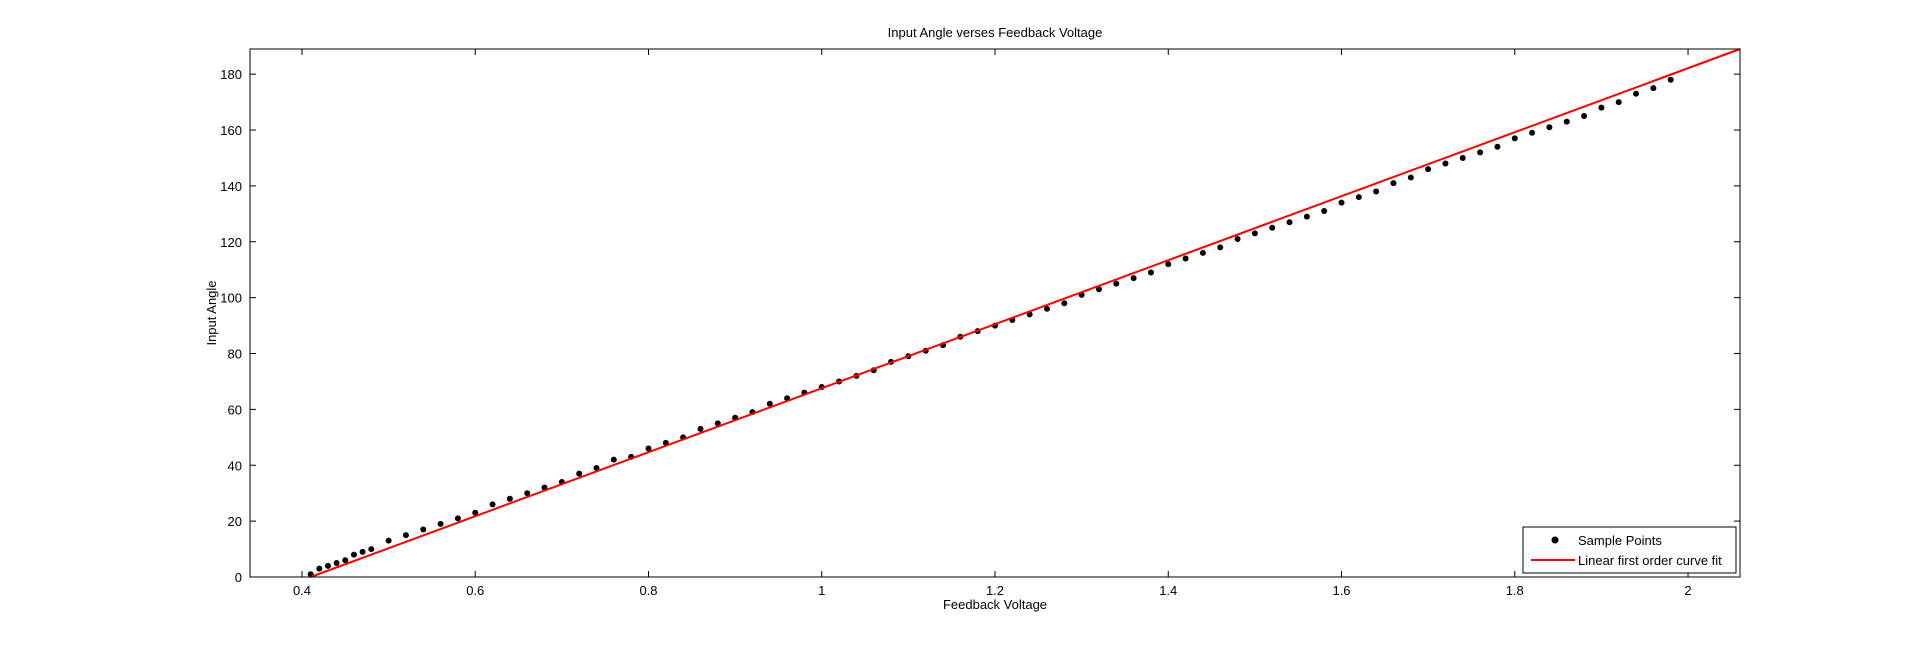 Image resolution: width=1920 pixels, height=645 pixels. Describe the element at coordinates (1168, 590) in the screenshot. I see `x-tick-label: 1.4` at that location.